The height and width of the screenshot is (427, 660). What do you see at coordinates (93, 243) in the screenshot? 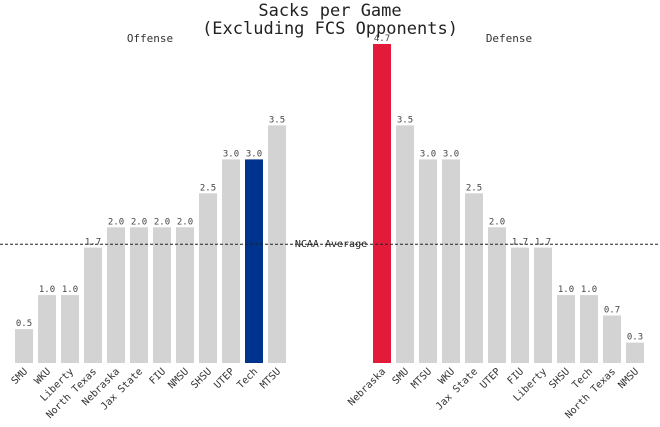
I see `offense-value-label-north-texas: 1.7` at bounding box center [93, 243].